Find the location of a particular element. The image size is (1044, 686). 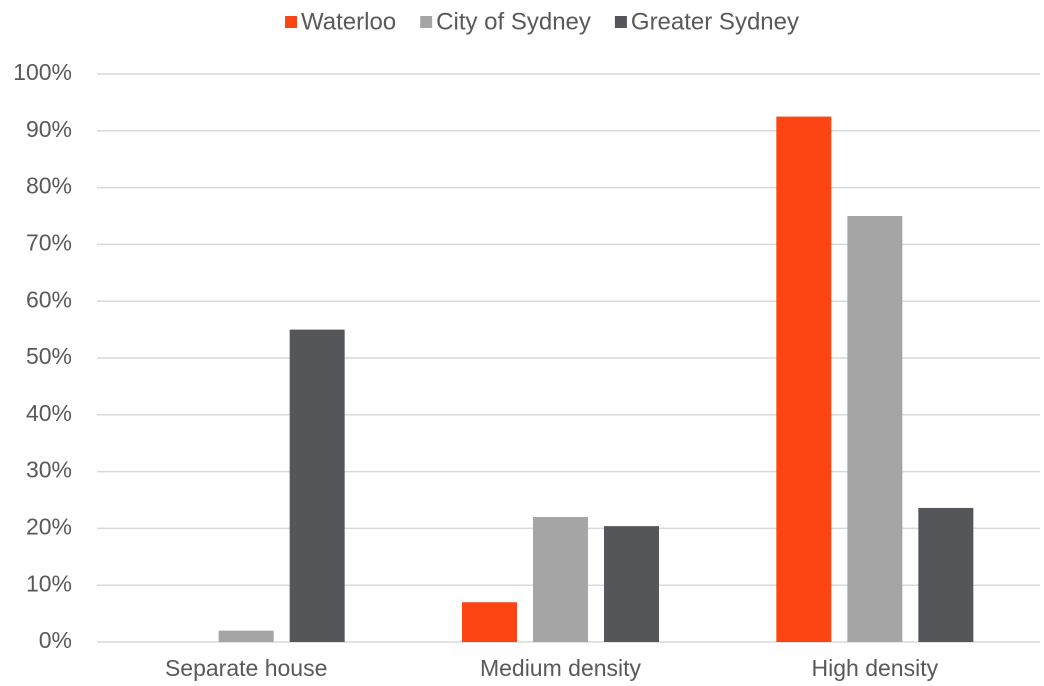

y-tick-label: 100% is located at coordinates (42, 72).